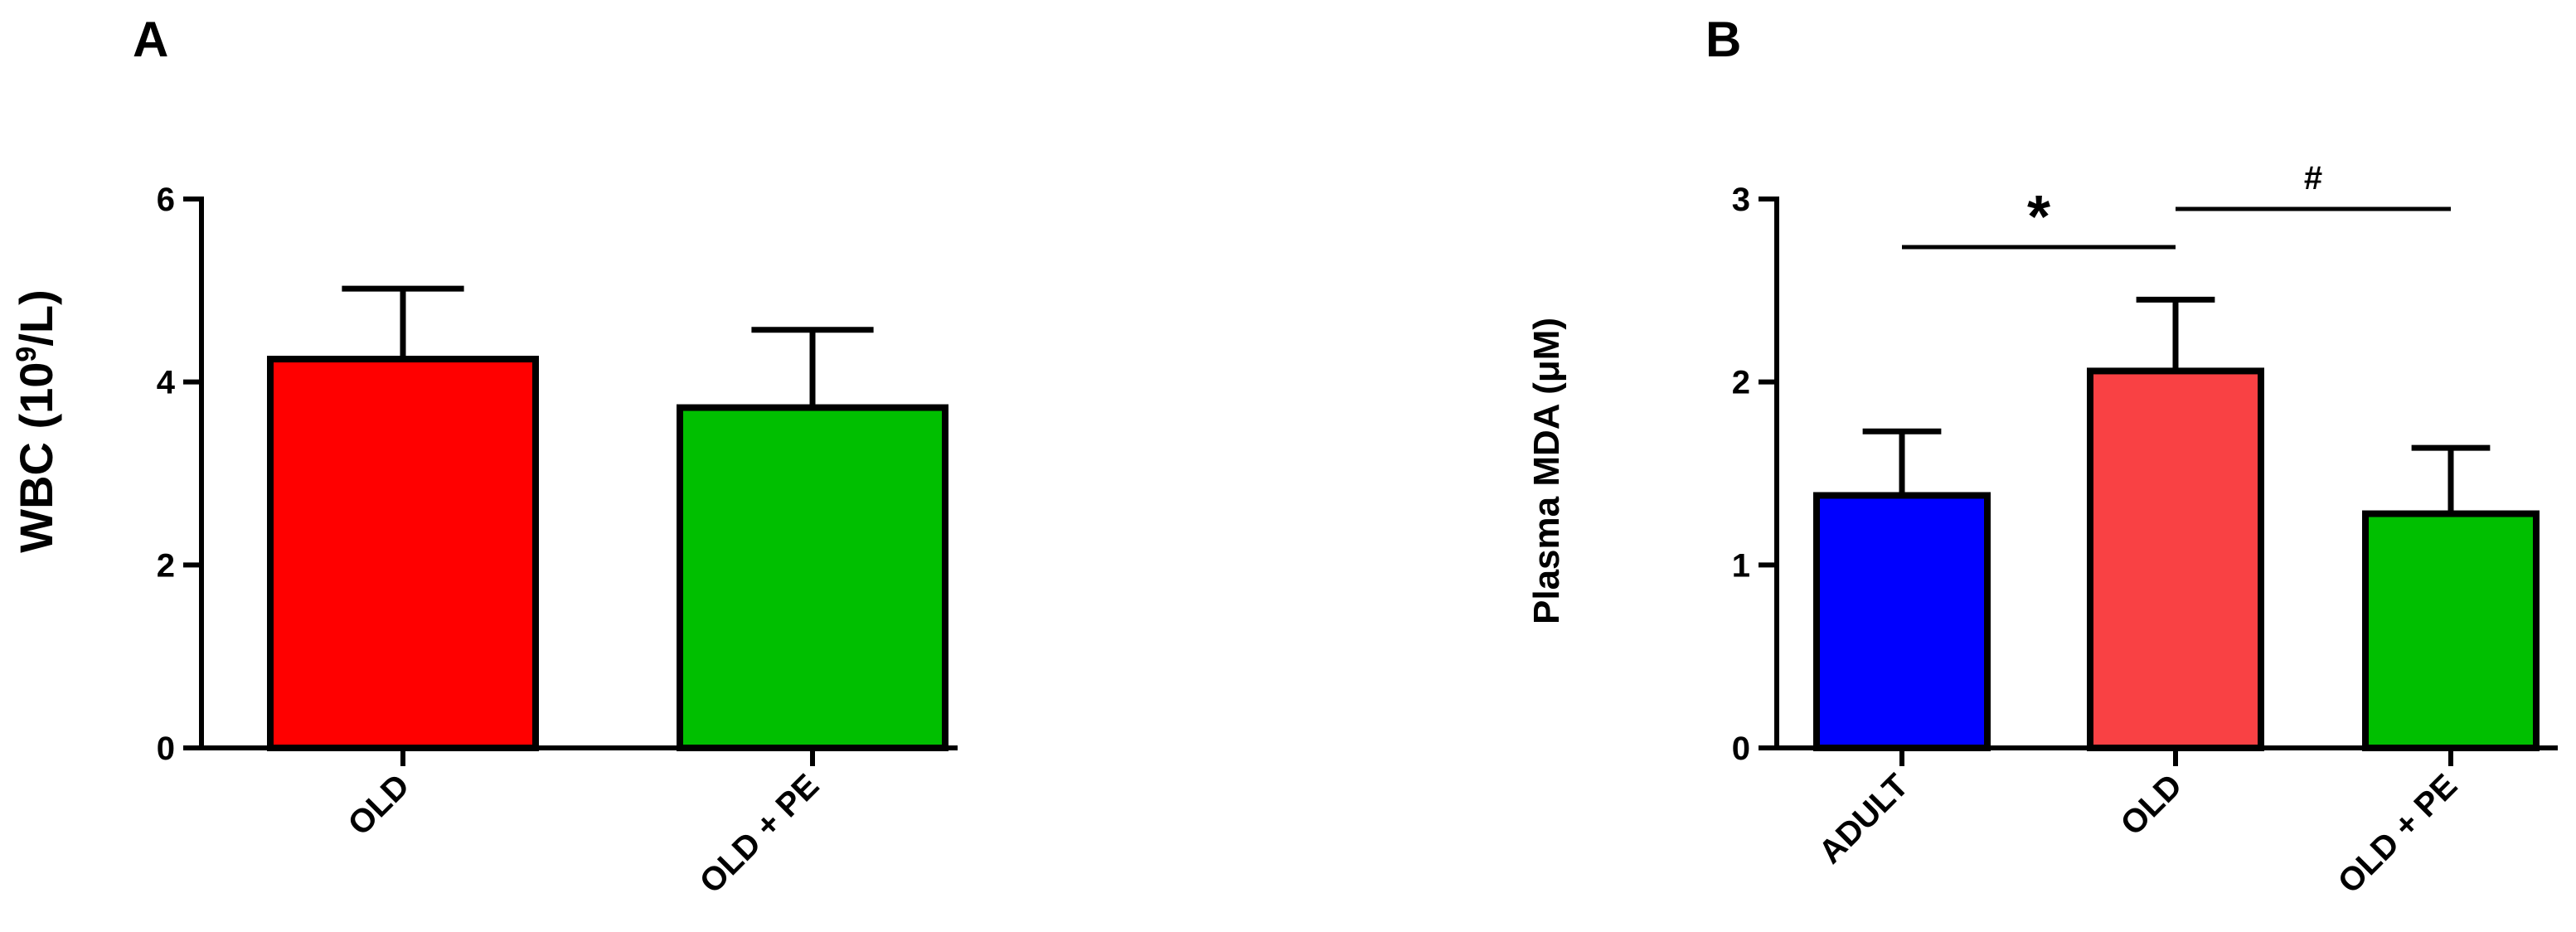  What do you see at coordinates (166, 200) in the screenshot?
I see `panel-a-y-tick-label: 6` at bounding box center [166, 200].